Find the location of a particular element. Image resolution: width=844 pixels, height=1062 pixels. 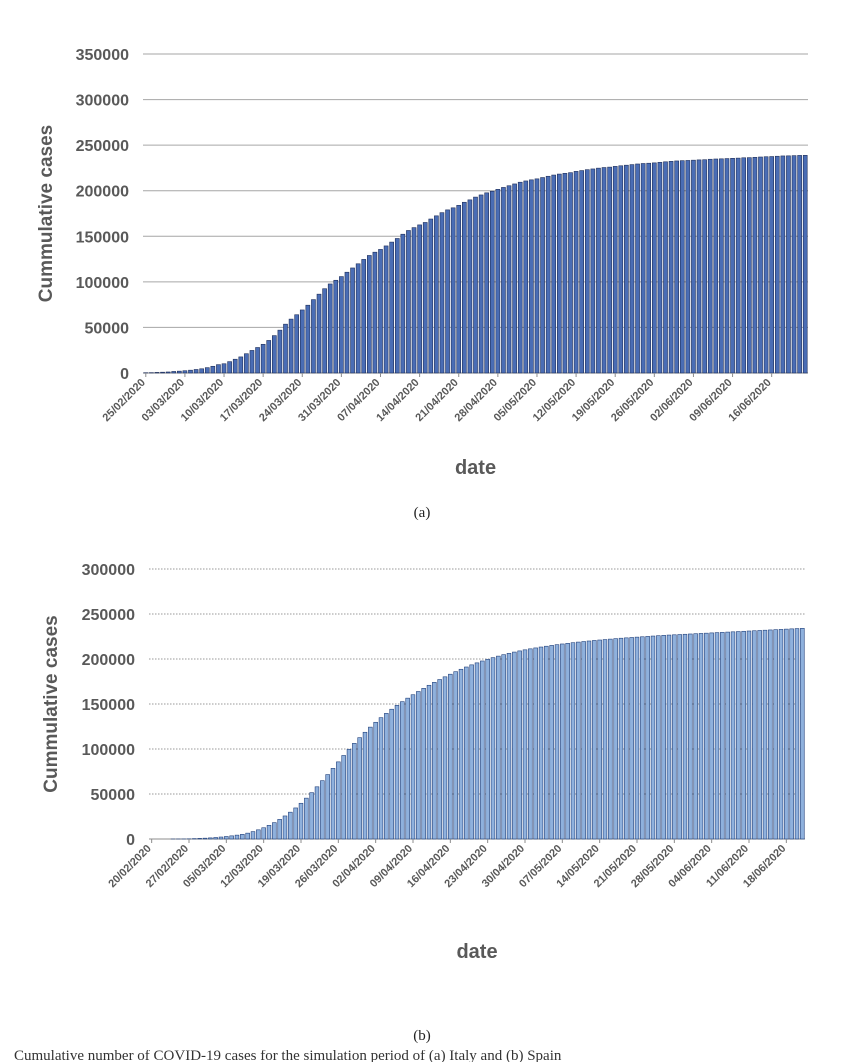

x-tick-label: 16/06/2020 is located at coordinates (749, 400).